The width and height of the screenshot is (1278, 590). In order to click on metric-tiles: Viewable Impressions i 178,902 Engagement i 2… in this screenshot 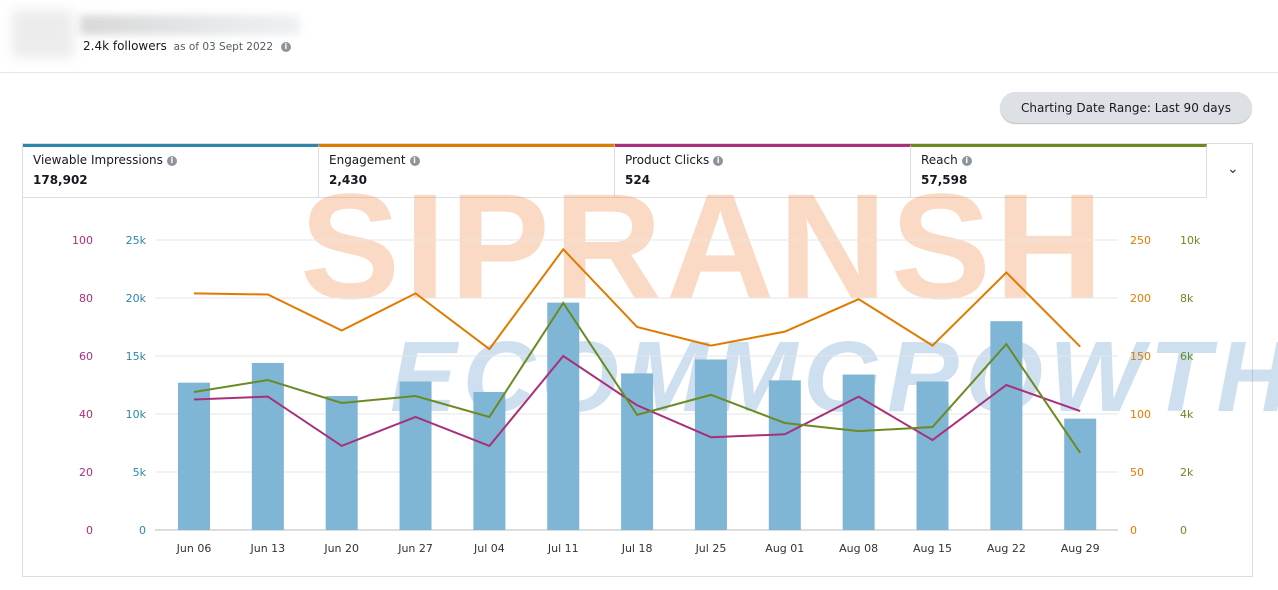, I will do `click(615, 171)`.